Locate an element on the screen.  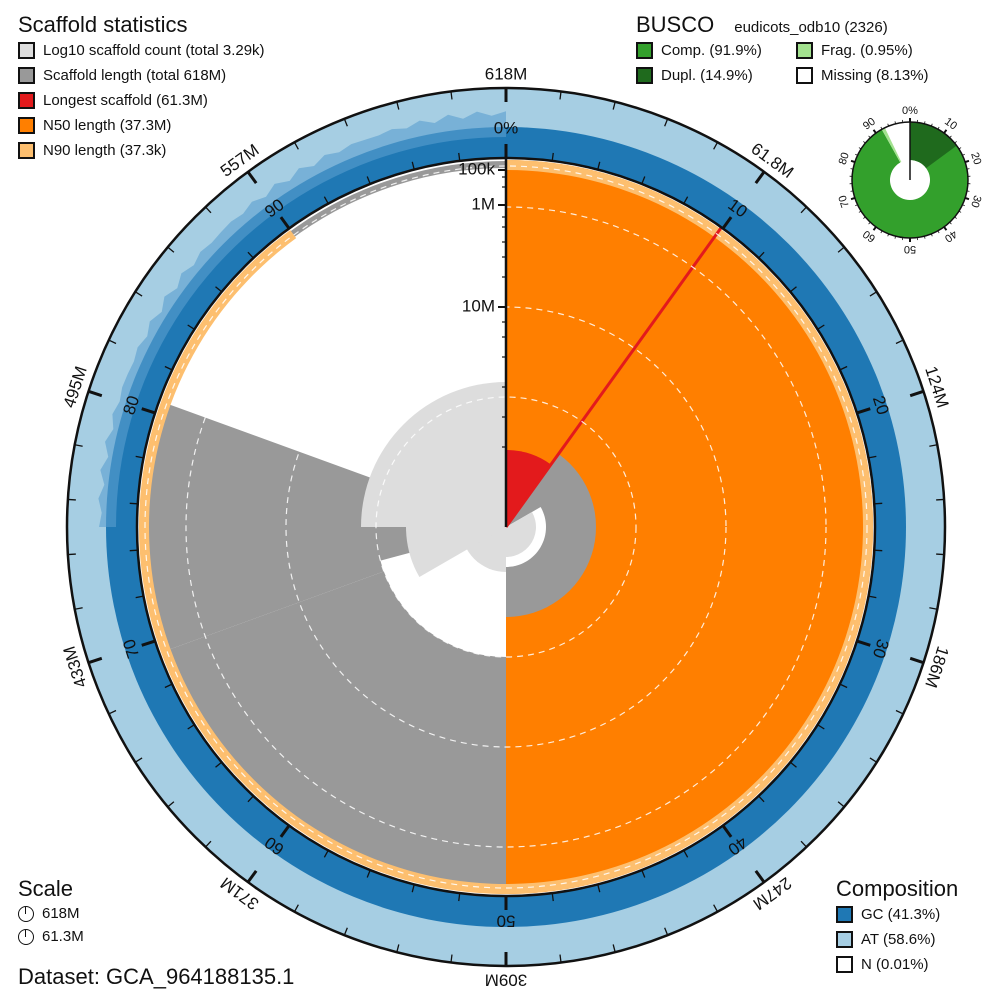
legend-item-missing: Missing (8.13%) is located at coordinates (871, 75).